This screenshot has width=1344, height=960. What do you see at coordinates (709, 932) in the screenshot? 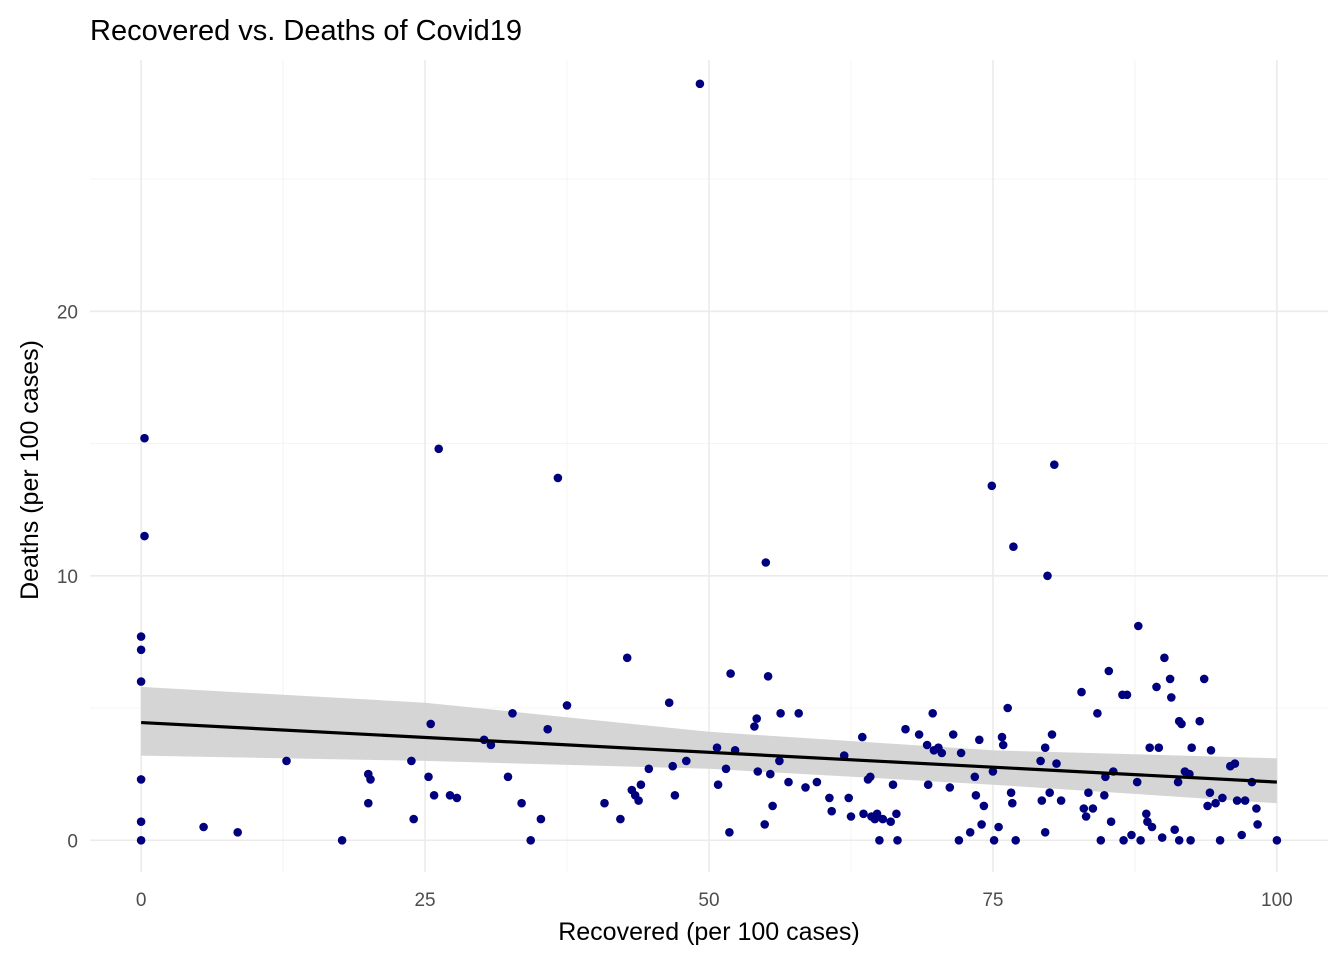
I see `x-axis-title: Recovered (per 100 cases)` at bounding box center [709, 932].